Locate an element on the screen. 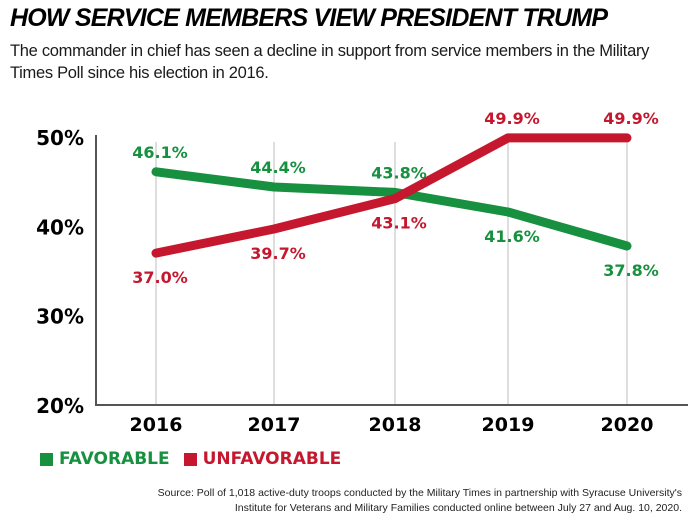 The image size is (700, 525). x-tick-labels: 2016 2017 2018 2019 2020 is located at coordinates (392, 425).